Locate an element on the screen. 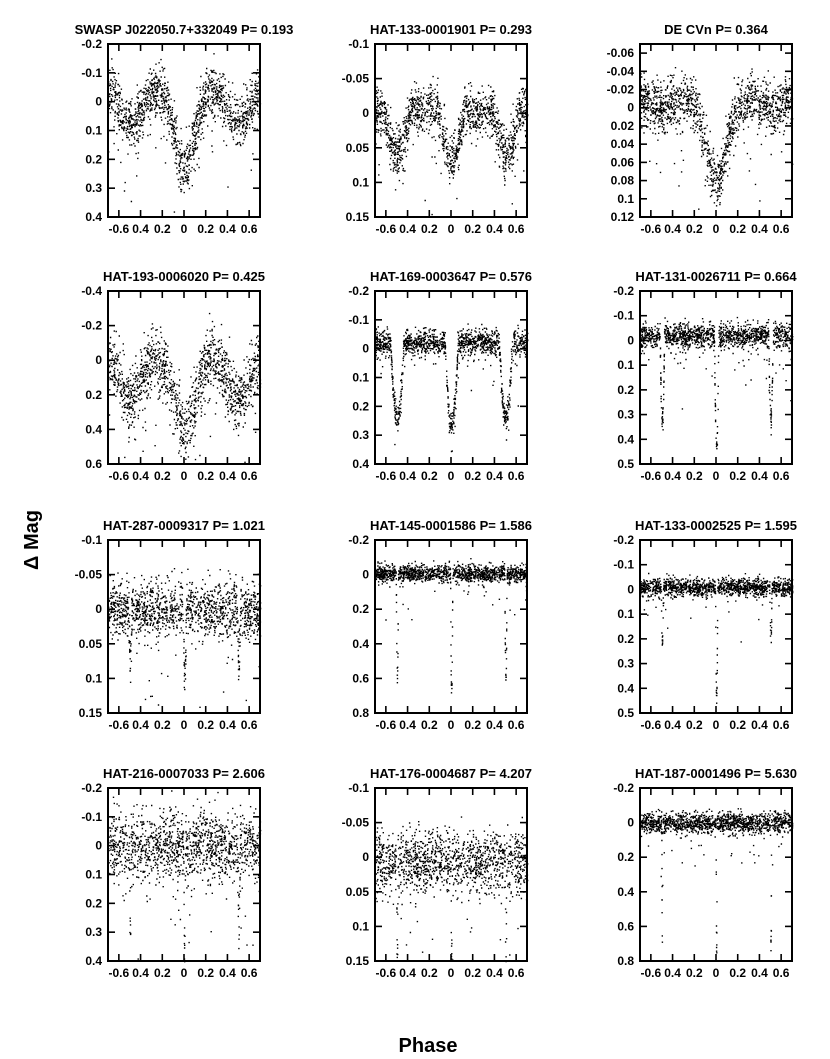 The width and height of the screenshot is (830, 1059). panel-title: HAT-193-0006020 P= 0.425 is located at coordinates (184, 276).